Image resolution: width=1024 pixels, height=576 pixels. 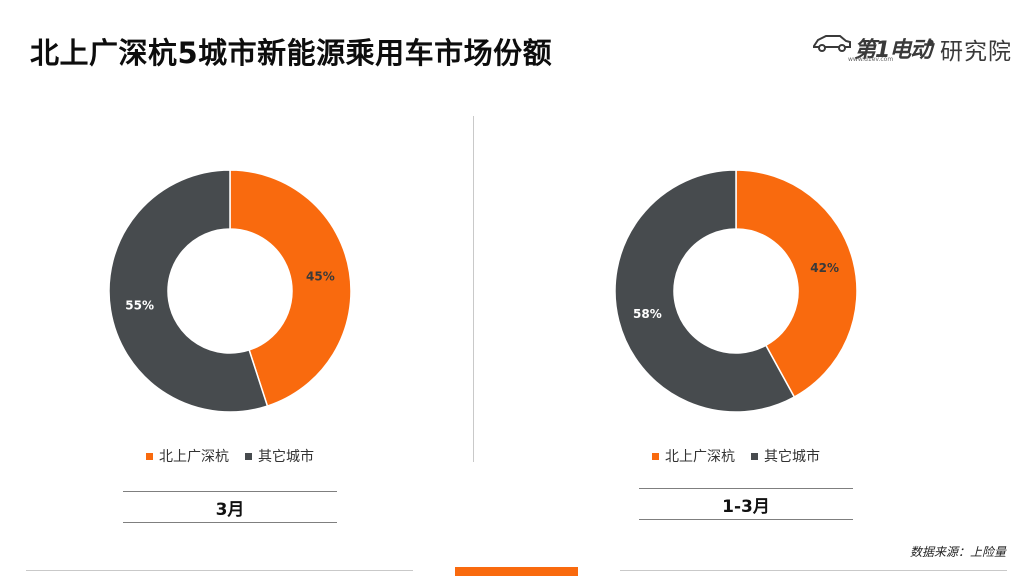 What do you see at coordinates (473, 289) in the screenshot?
I see `chart-divider` at bounding box center [473, 289].